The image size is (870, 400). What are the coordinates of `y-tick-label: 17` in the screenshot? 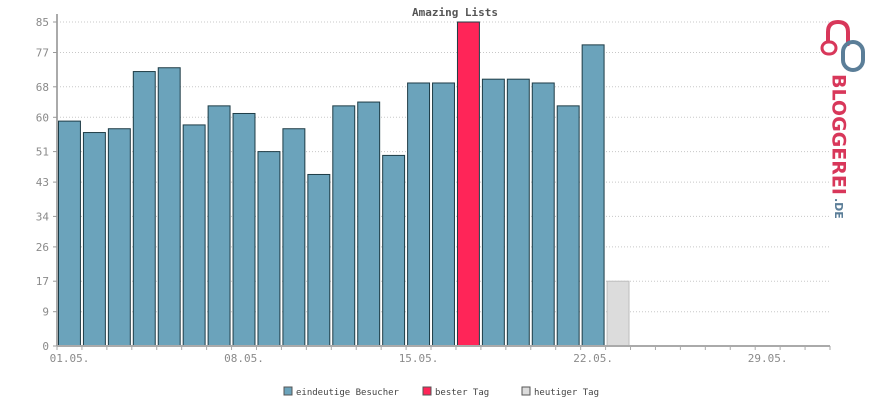 It's located at (42, 281).